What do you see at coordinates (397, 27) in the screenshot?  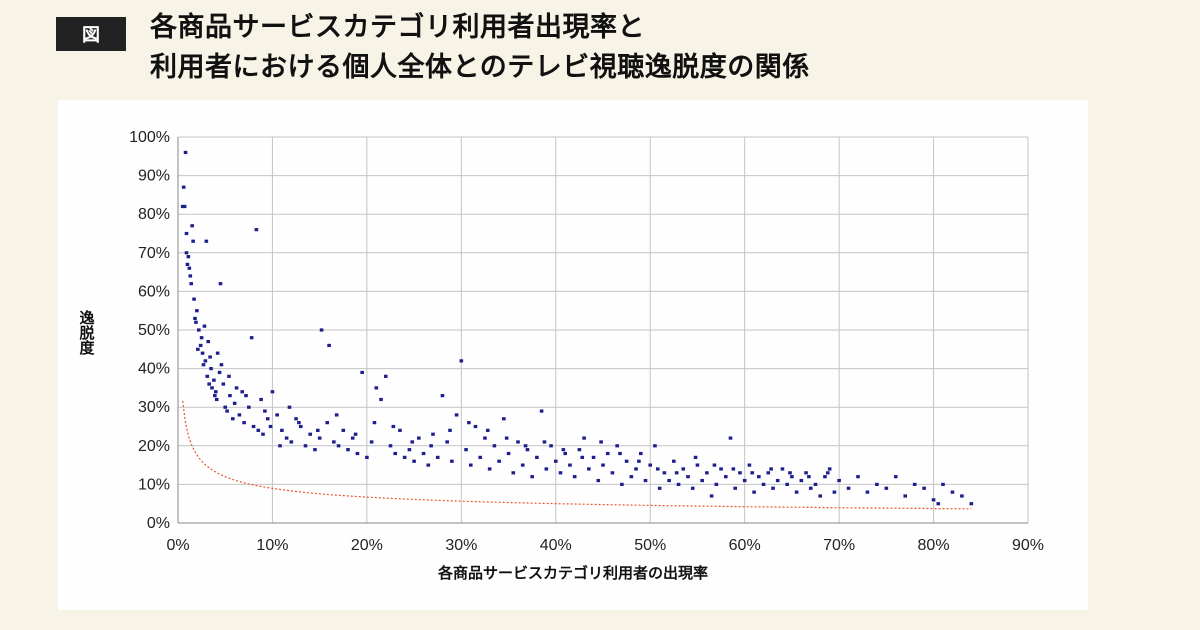 I see `title-line-1: 各商品サービスカテゴリ利用者出現率と` at bounding box center [397, 27].